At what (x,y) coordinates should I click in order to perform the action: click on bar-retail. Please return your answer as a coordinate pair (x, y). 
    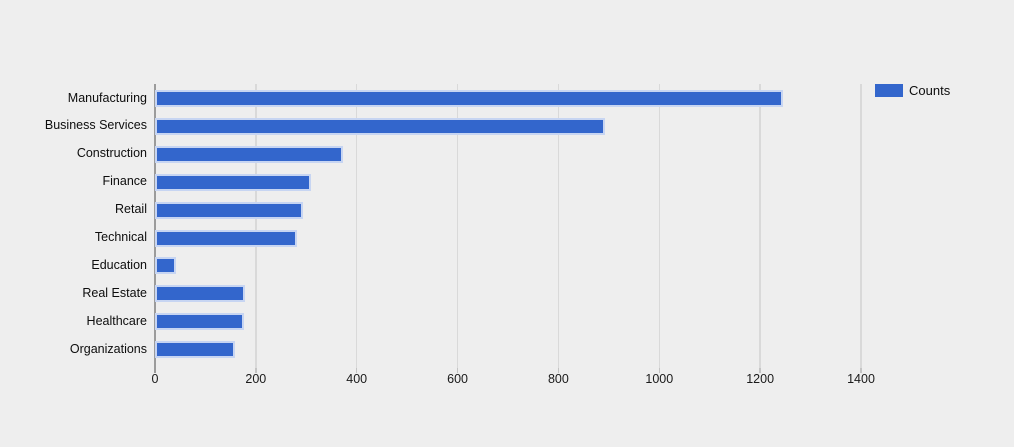
    Looking at the image, I should click on (229, 210).